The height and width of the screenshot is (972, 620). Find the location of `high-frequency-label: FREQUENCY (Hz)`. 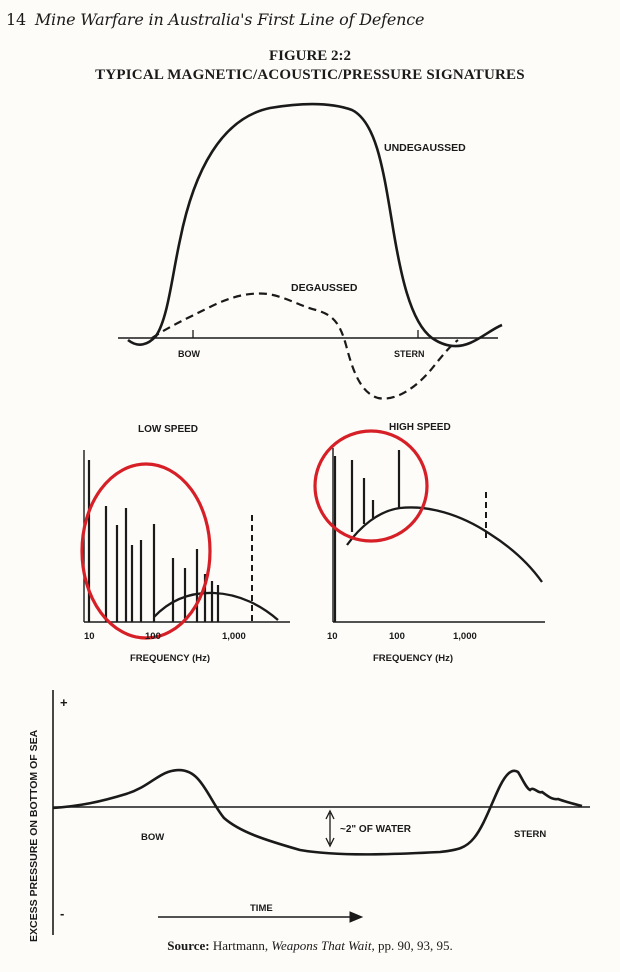

high-frequency-label: FREQUENCY (Hz) is located at coordinates (413, 658).